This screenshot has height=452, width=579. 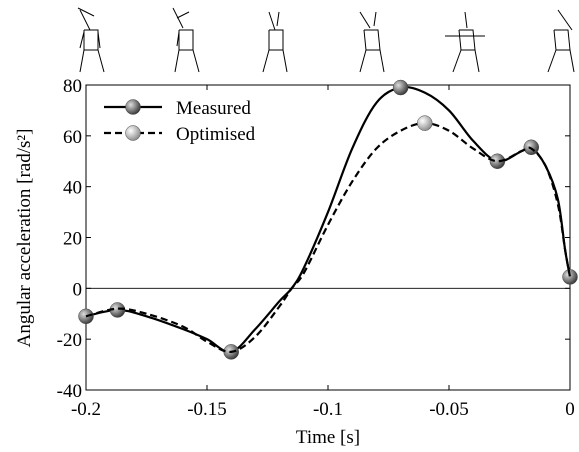 I want to click on x-tick-label: -0.15, so click(x=207, y=409).